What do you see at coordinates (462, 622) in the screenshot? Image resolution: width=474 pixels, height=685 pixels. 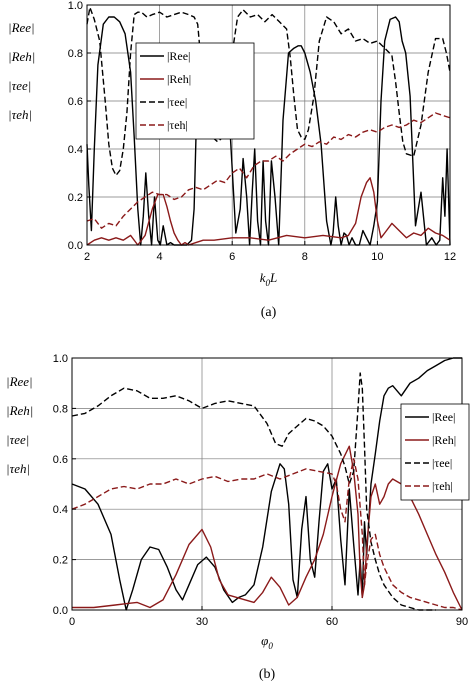 I see `x-tick-label: 90` at bounding box center [462, 622].